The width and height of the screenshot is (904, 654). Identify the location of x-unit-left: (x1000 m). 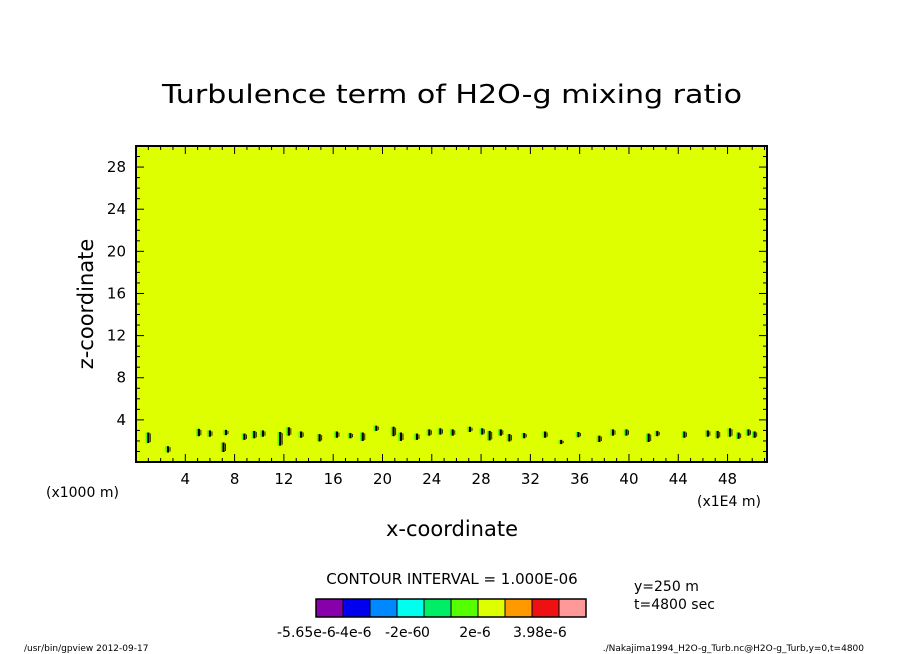
(82, 493).